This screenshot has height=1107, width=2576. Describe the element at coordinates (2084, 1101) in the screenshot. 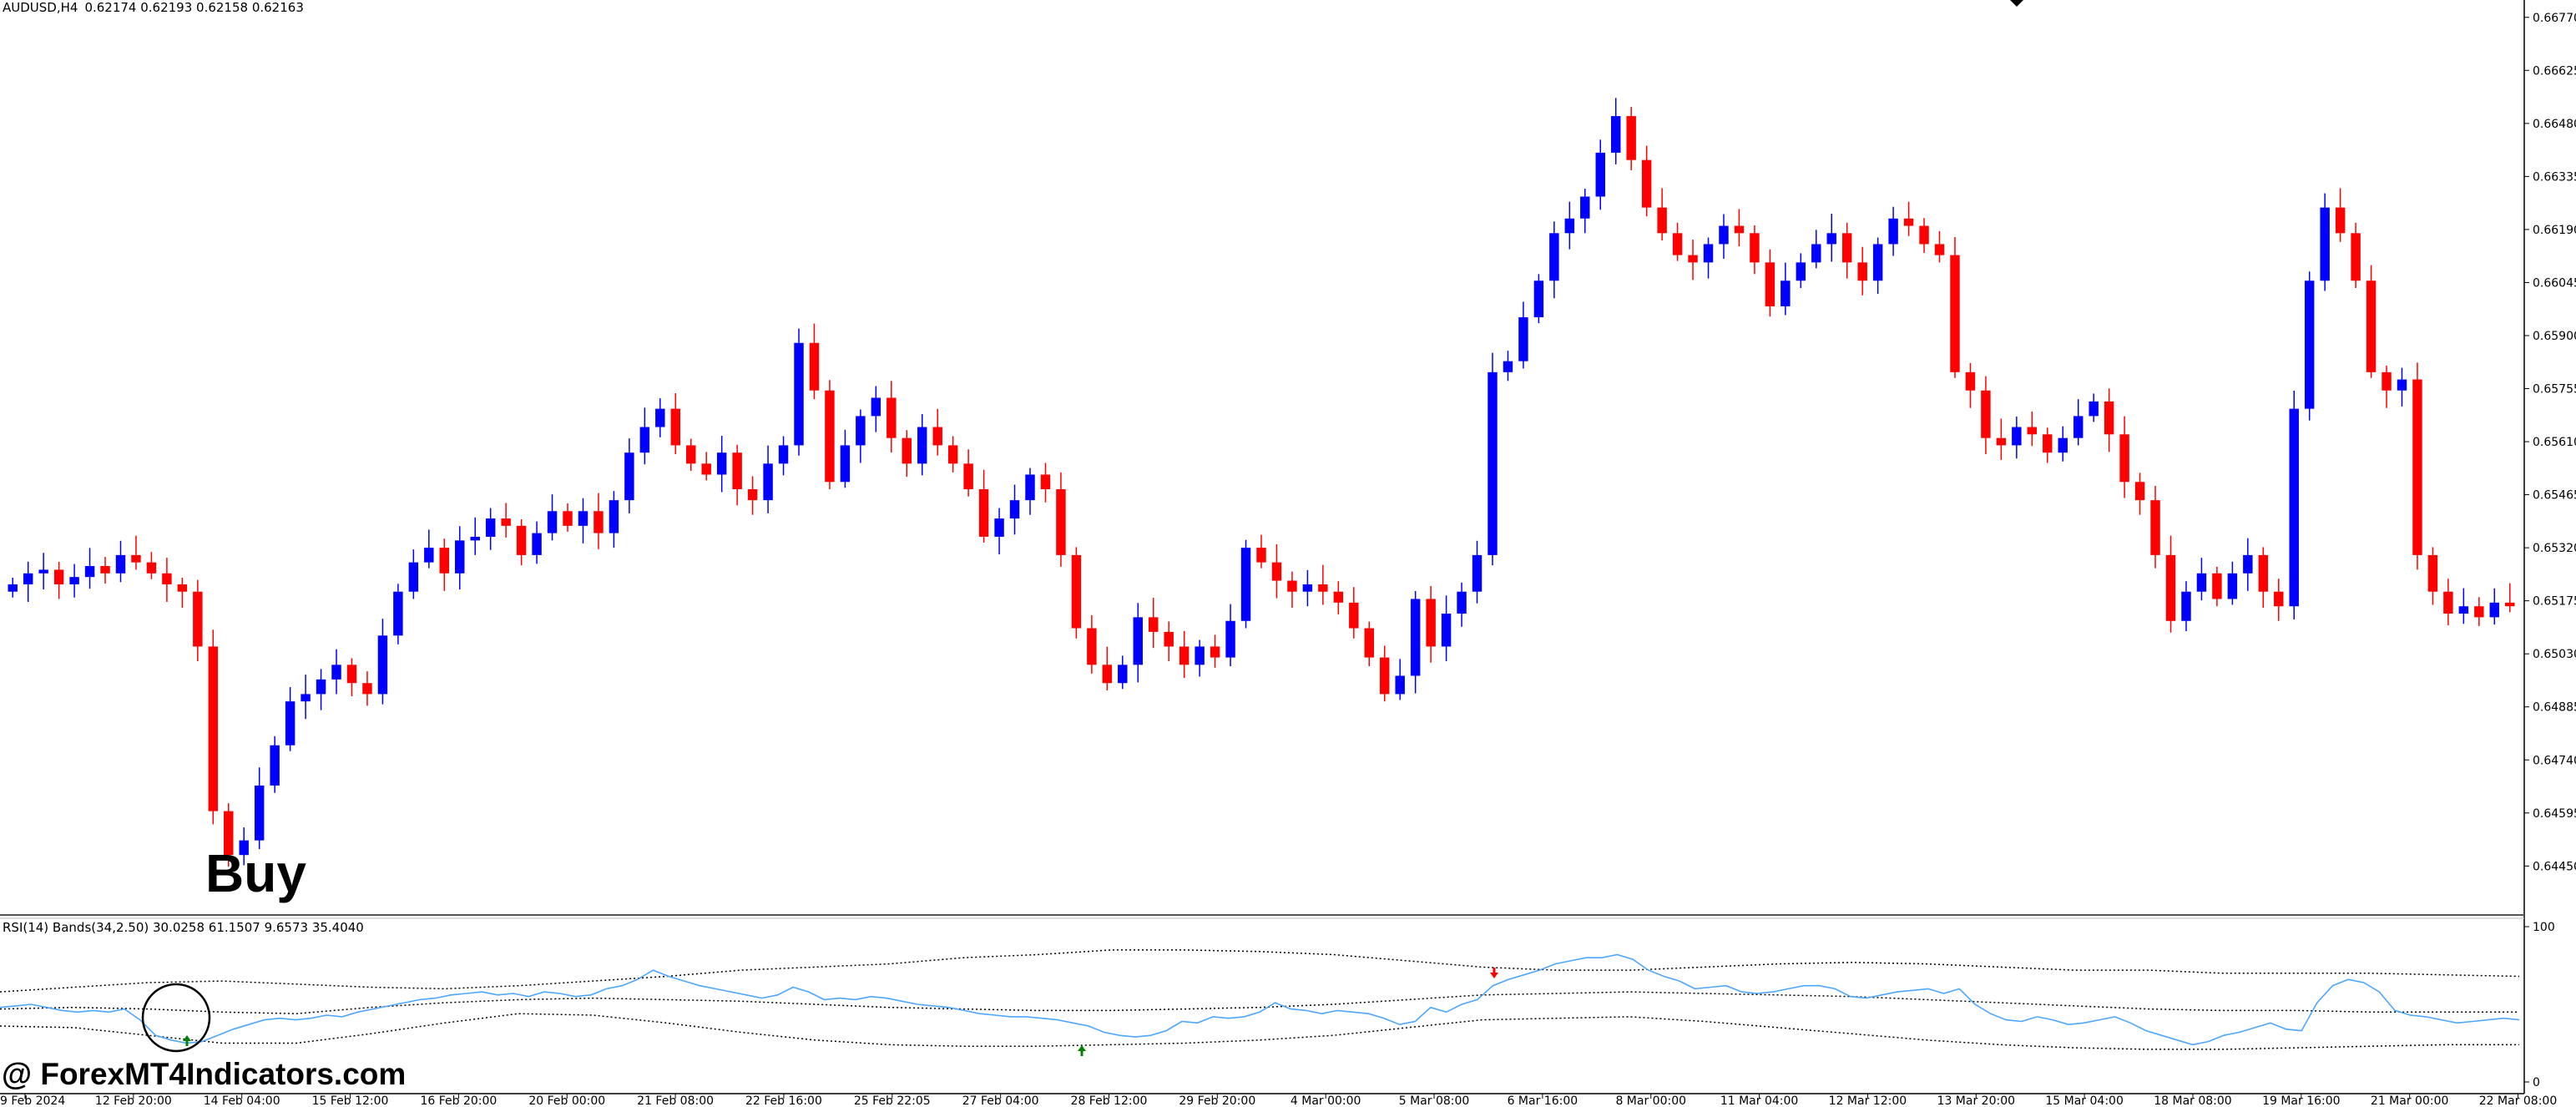

I see `time-tick-label: 15 Mar 04:00` at that location.